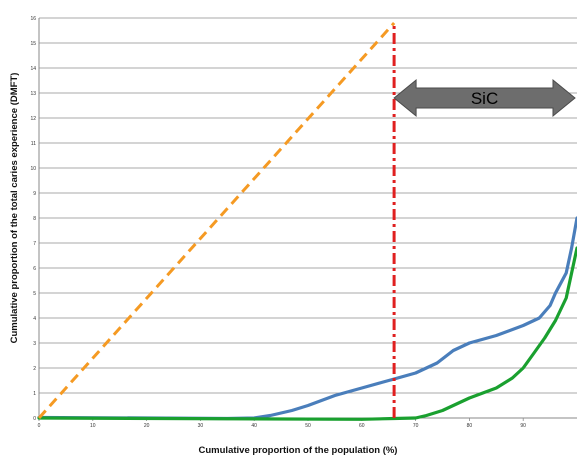  I want to click on sic-double-arrow, so click(484, 98).